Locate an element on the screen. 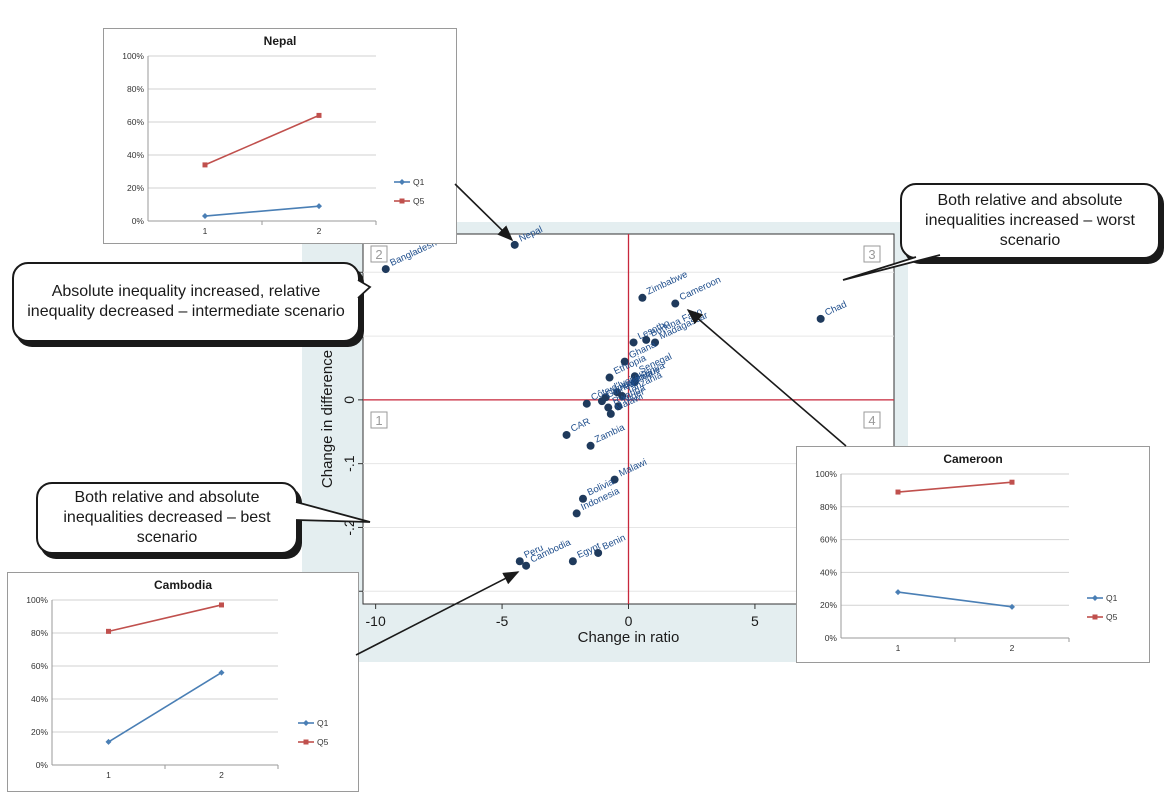  x-tick-label: 0 is located at coordinates (629, 621).